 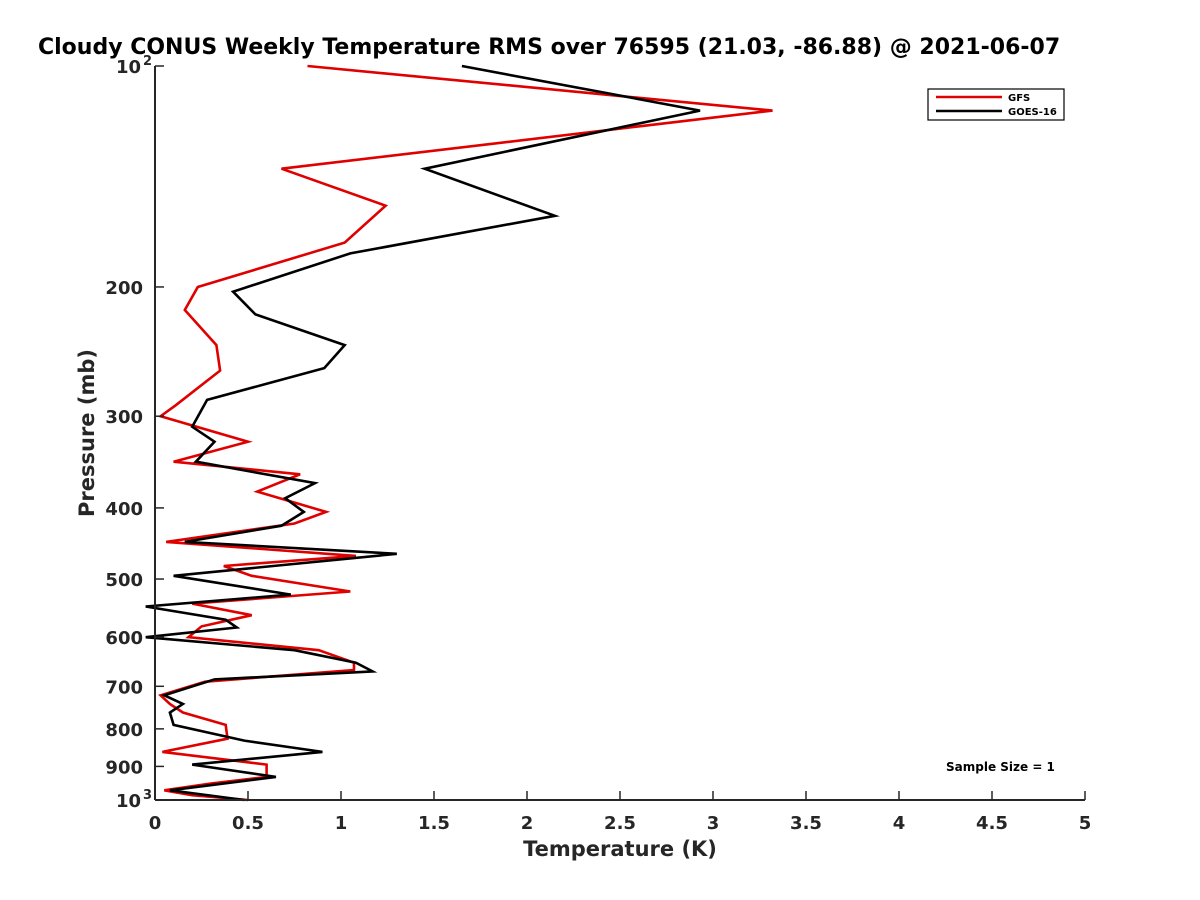 What do you see at coordinates (124, 767) in the screenshot?
I see `y-tick-label: 900` at bounding box center [124, 767].